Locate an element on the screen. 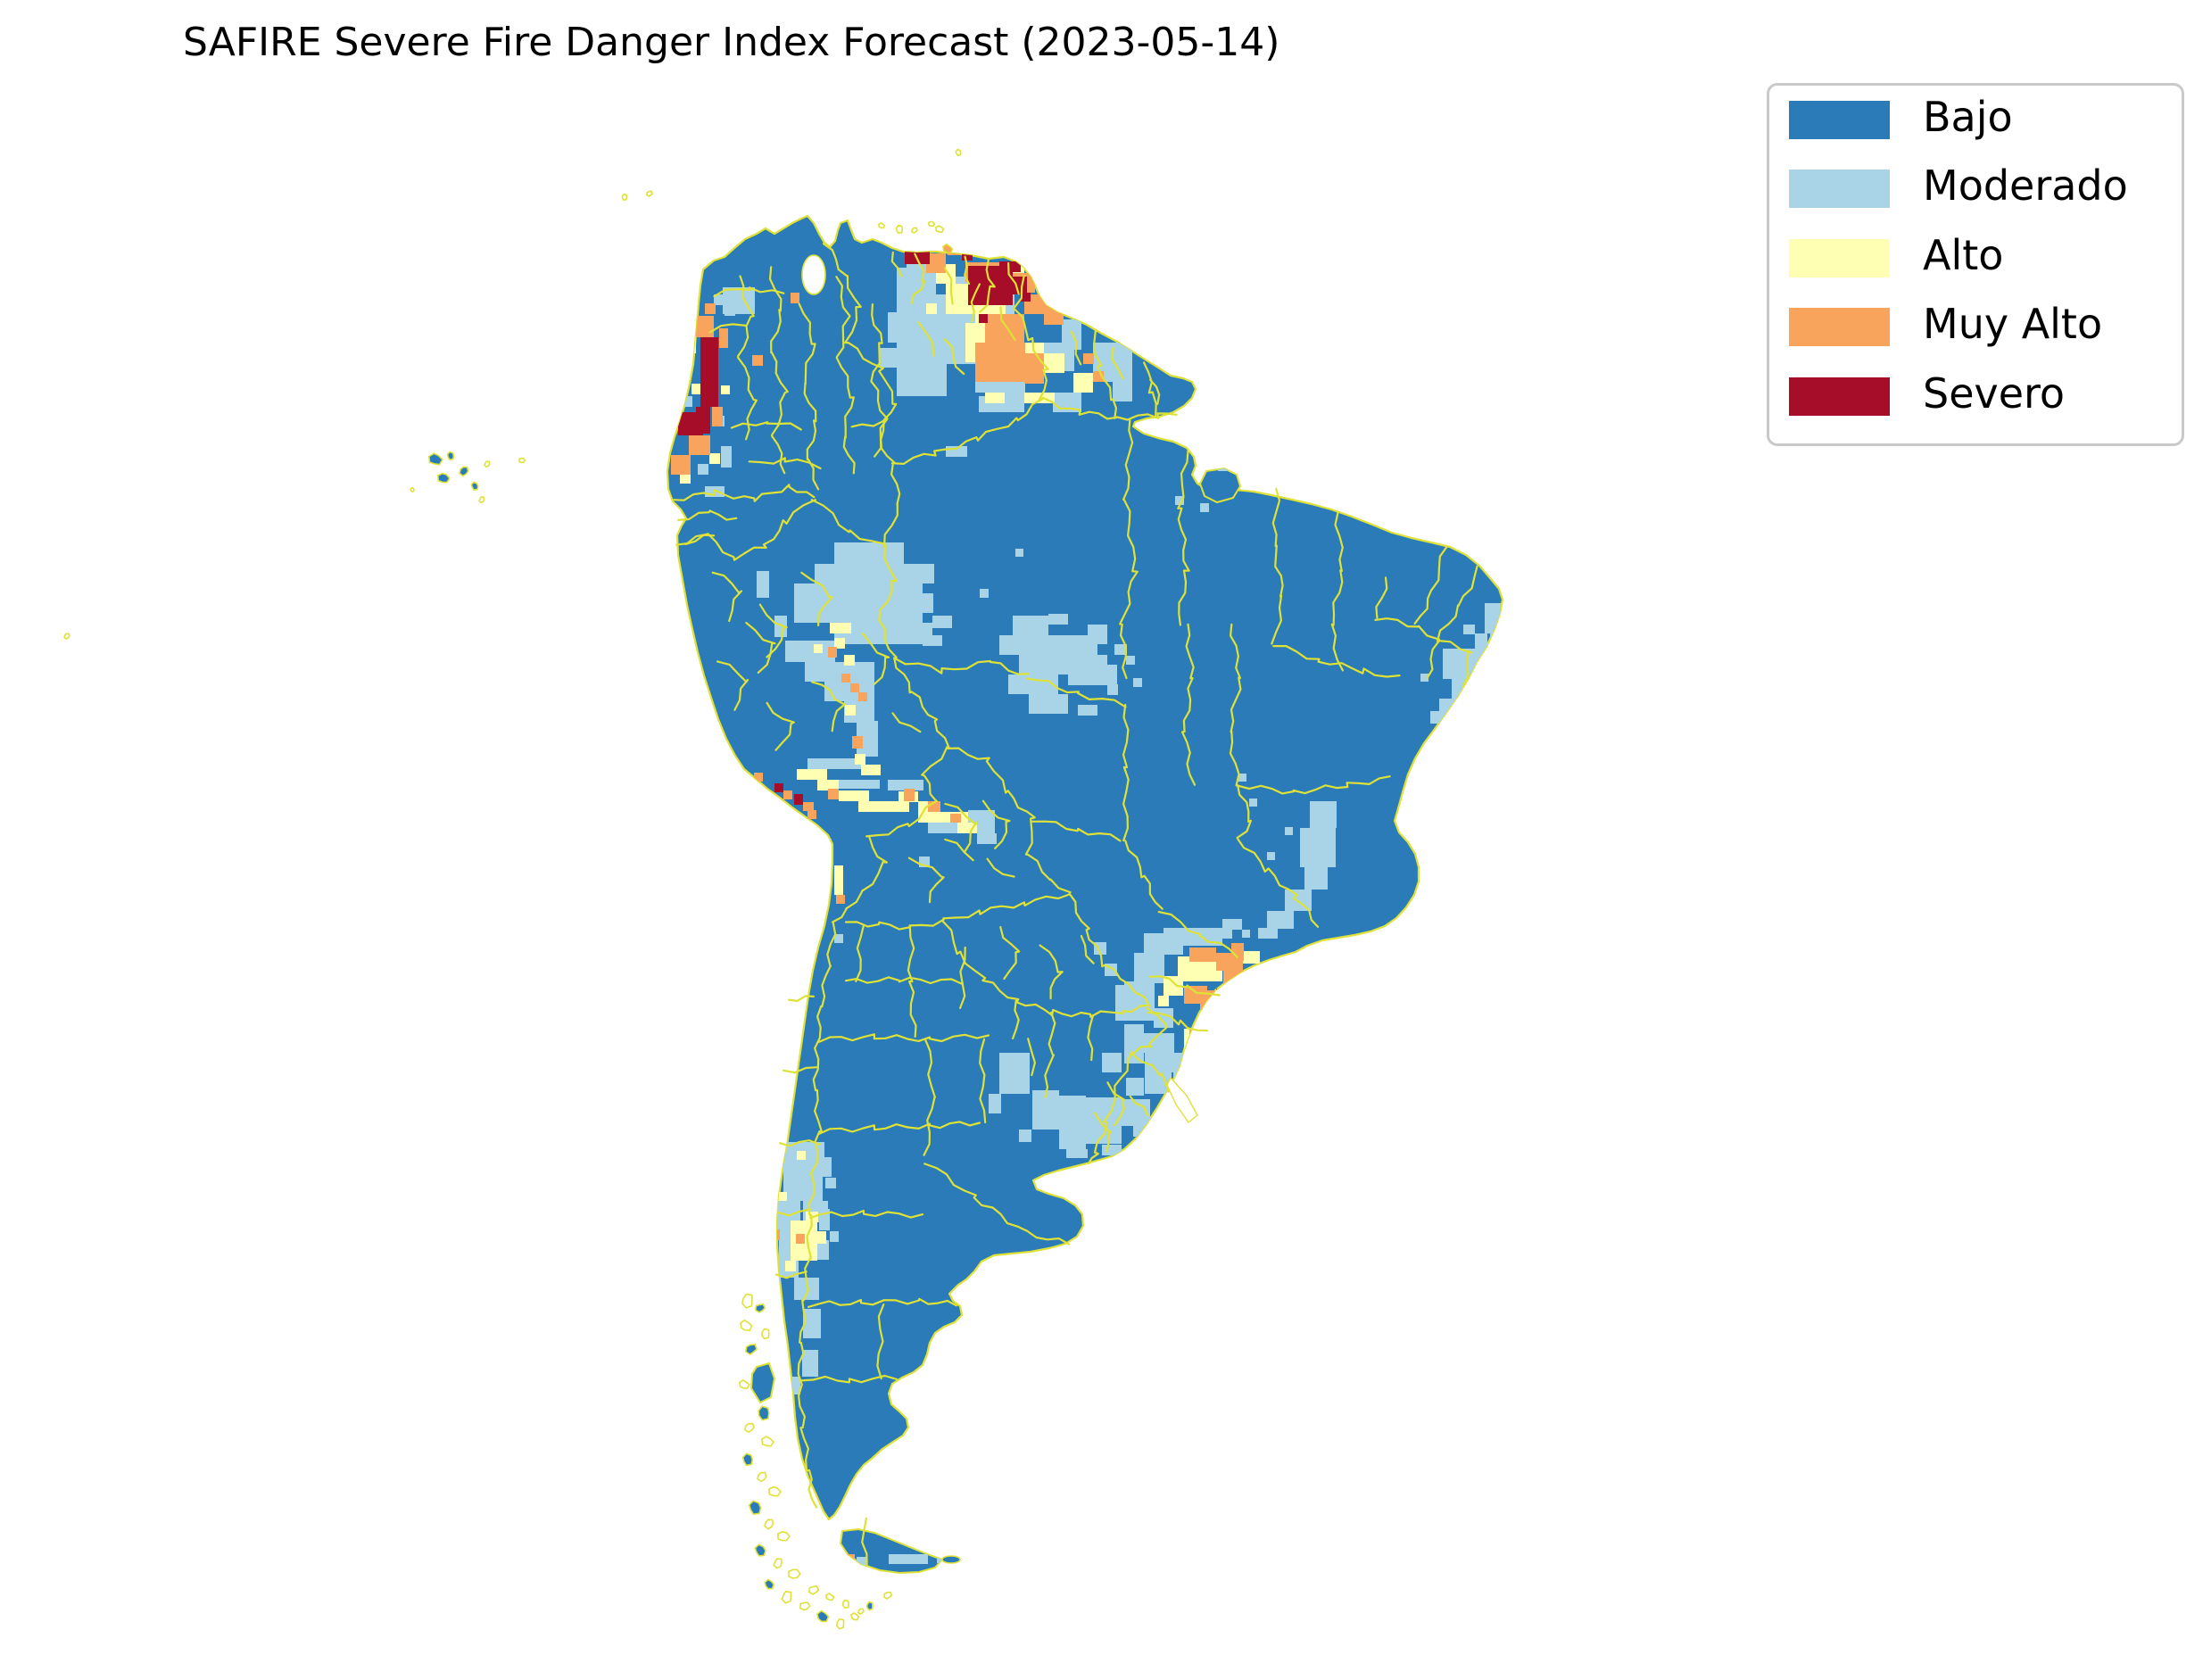  legend-swatch-bajo is located at coordinates (1839, 120).